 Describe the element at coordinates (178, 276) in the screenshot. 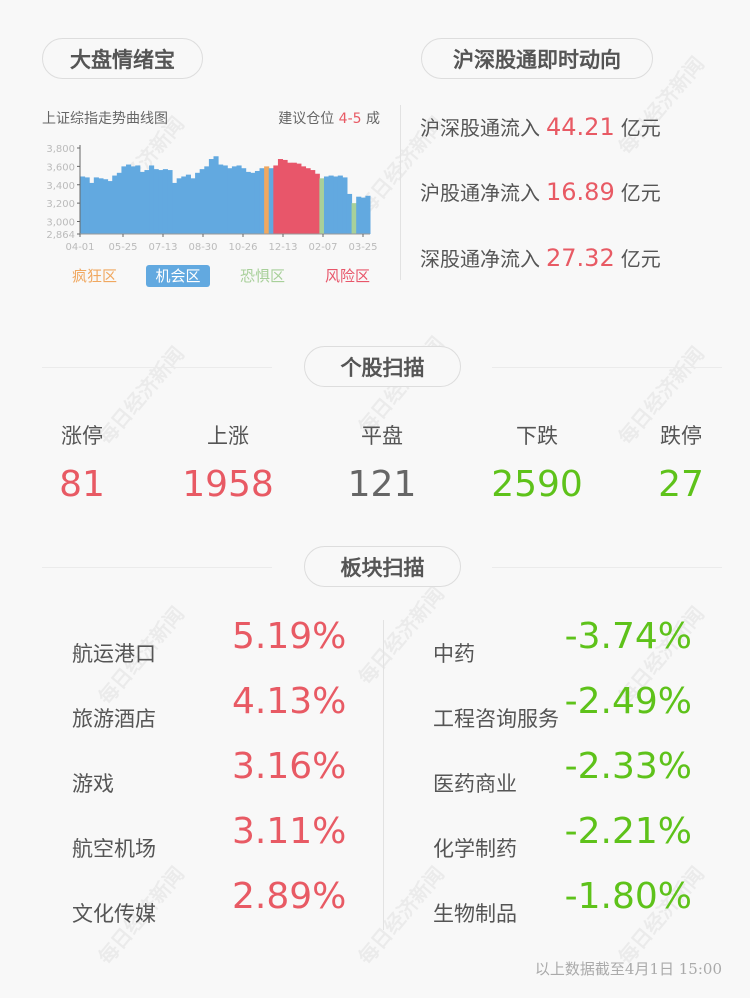

I see `legend-opportunity: 机会区` at that location.